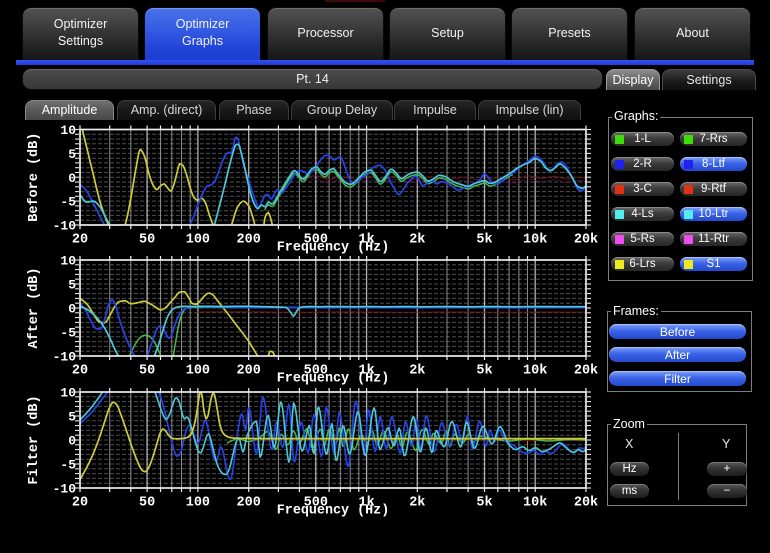 The image size is (770, 553). I want to click on svg-text: Before (dB), so click(34, 177).